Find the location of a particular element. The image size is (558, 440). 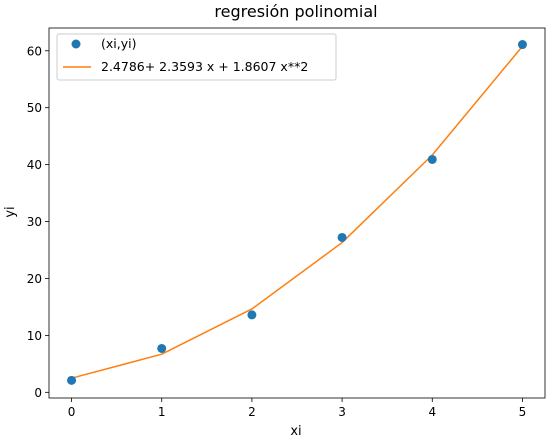

x-tick-label: 1 is located at coordinates (162, 412).